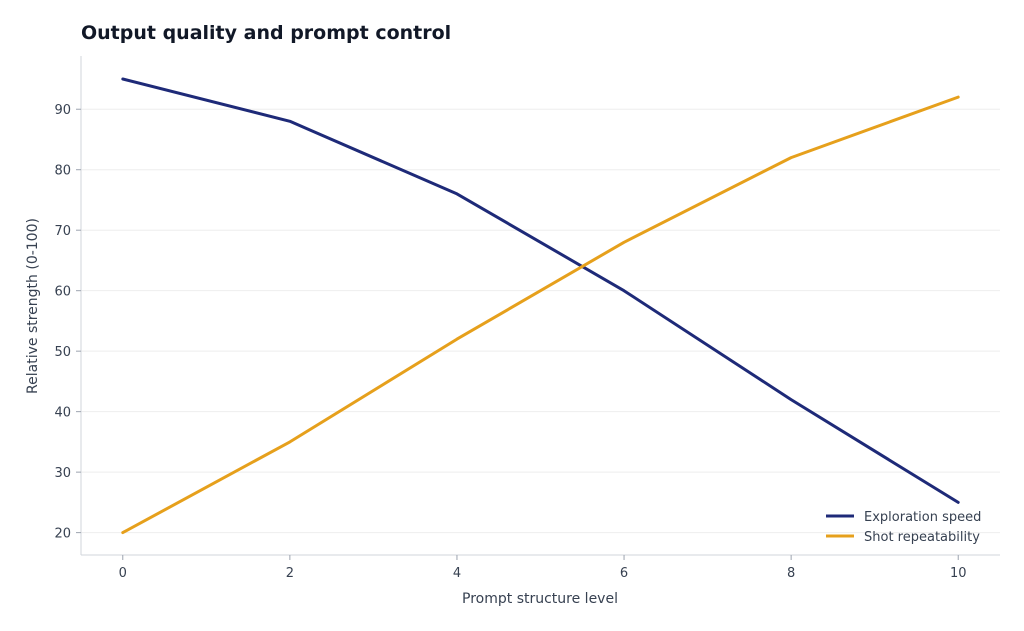 This screenshot has width=1024, height=631. Describe the element at coordinates (266, 33) in the screenshot. I see `chart-title: Output quality and prompt control` at that location.